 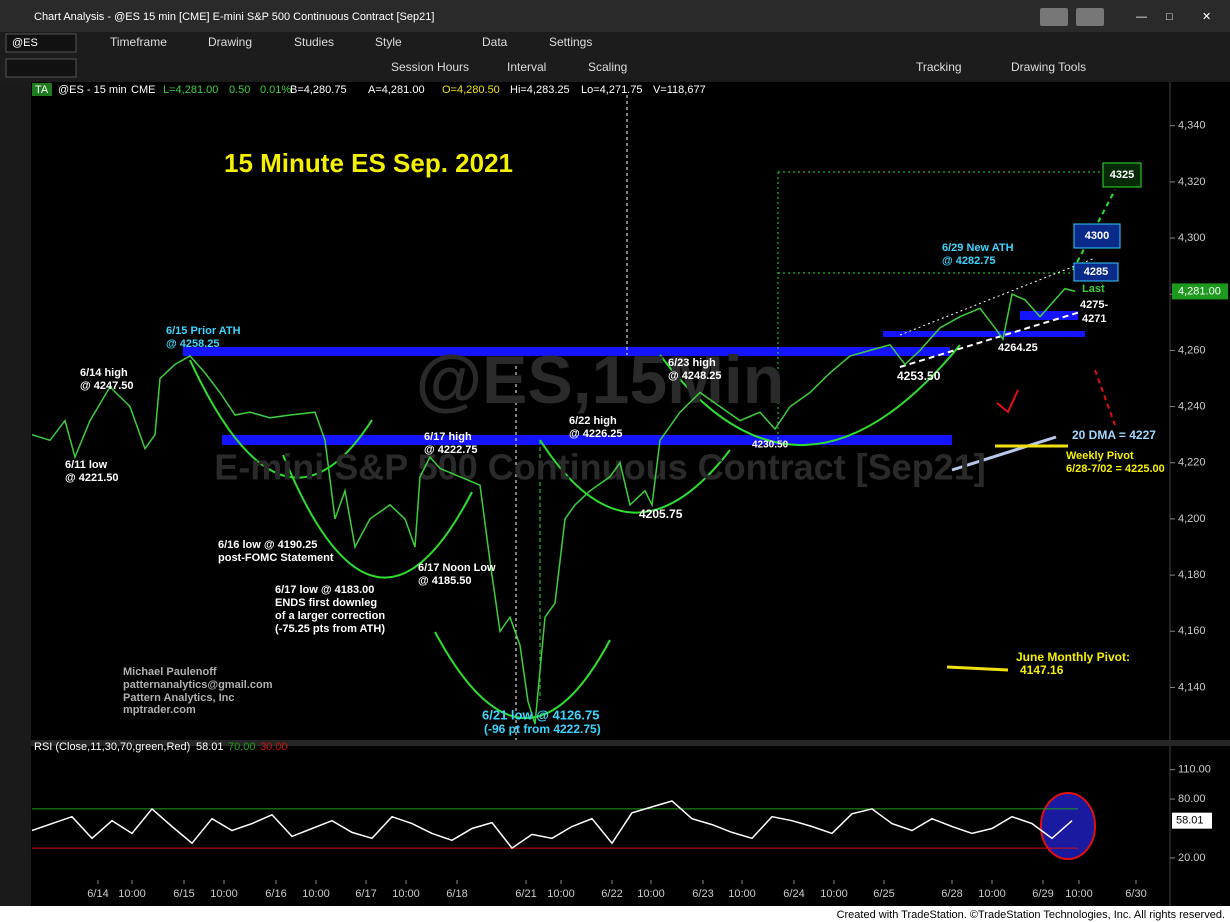 What do you see at coordinates (1141, 17) in the screenshot?
I see `minimize: —` at bounding box center [1141, 17].